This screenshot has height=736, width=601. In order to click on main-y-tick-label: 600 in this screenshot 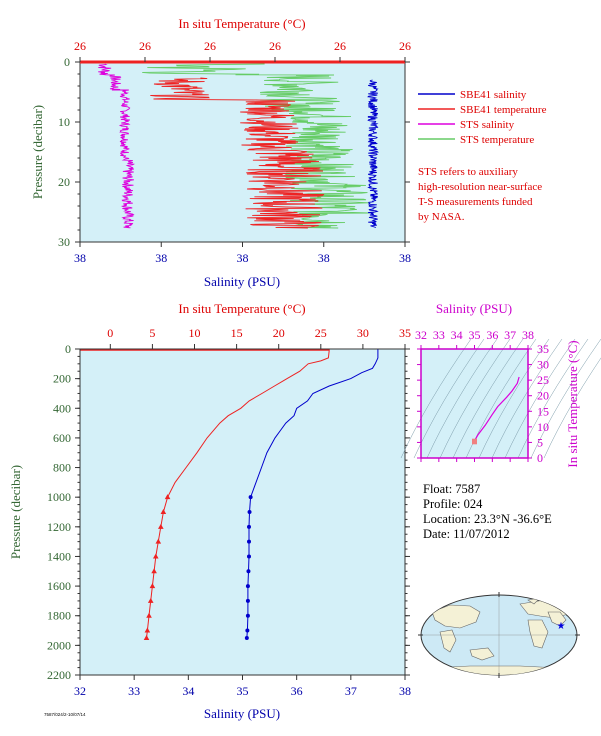, I will do `click(62, 438)`.